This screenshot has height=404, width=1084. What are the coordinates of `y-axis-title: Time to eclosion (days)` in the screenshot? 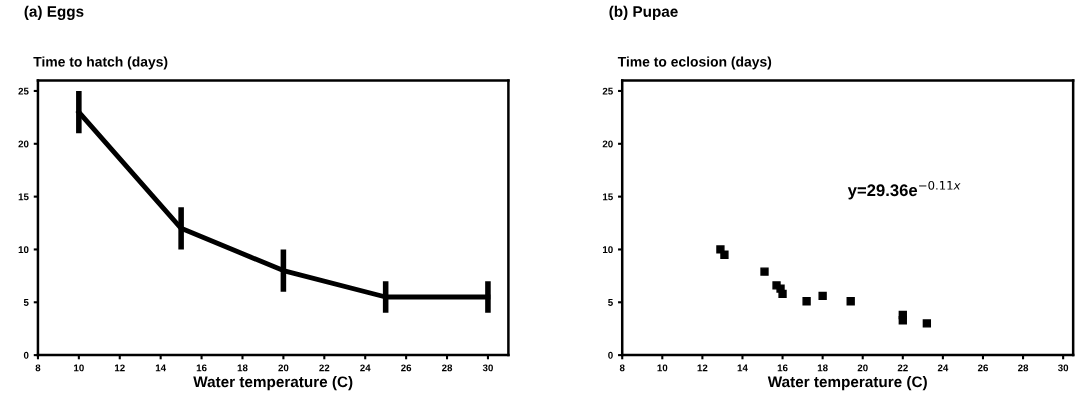 It's located at (694, 63).